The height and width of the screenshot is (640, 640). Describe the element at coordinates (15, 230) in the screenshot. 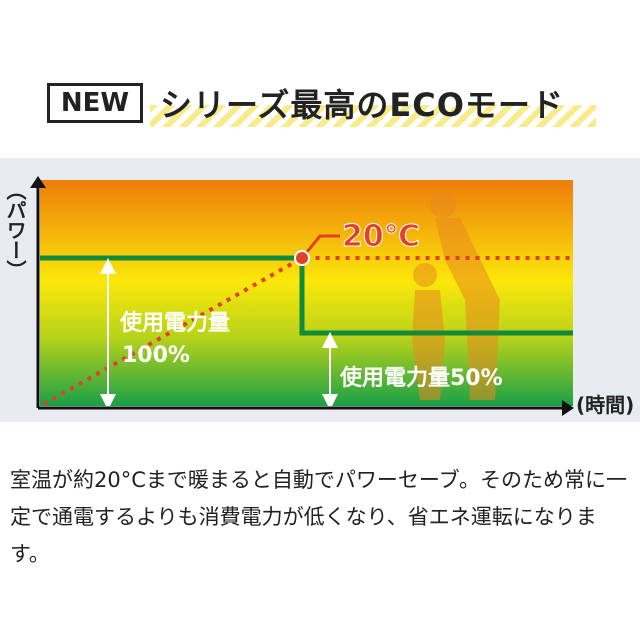

I see `y-axis-label: （パワー）` at that location.